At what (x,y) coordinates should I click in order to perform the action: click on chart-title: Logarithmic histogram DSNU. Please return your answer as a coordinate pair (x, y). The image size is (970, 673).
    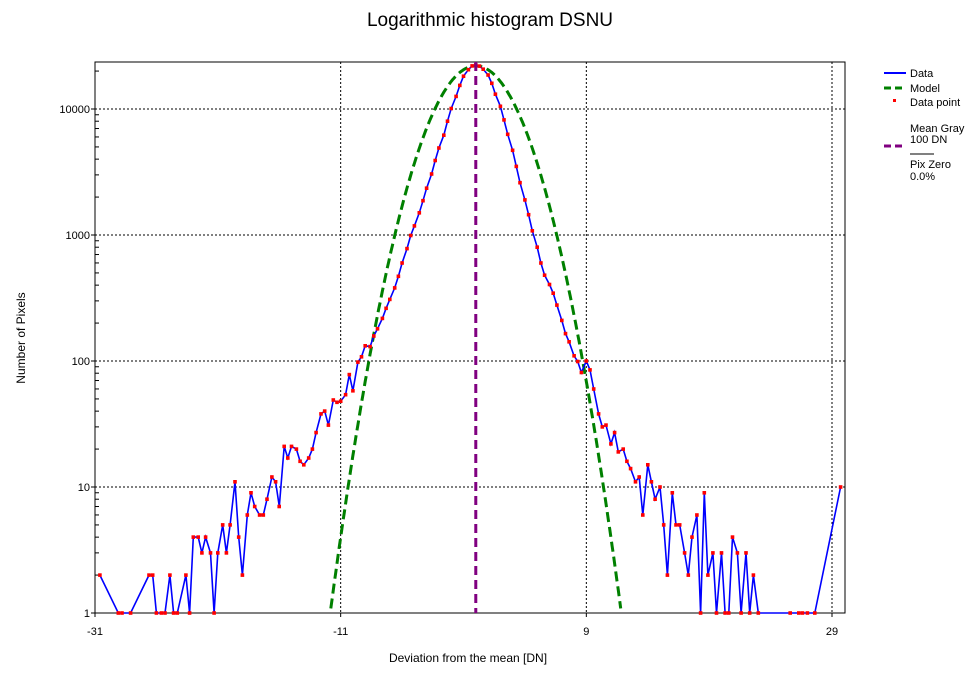
    Looking at the image, I should click on (490, 20).